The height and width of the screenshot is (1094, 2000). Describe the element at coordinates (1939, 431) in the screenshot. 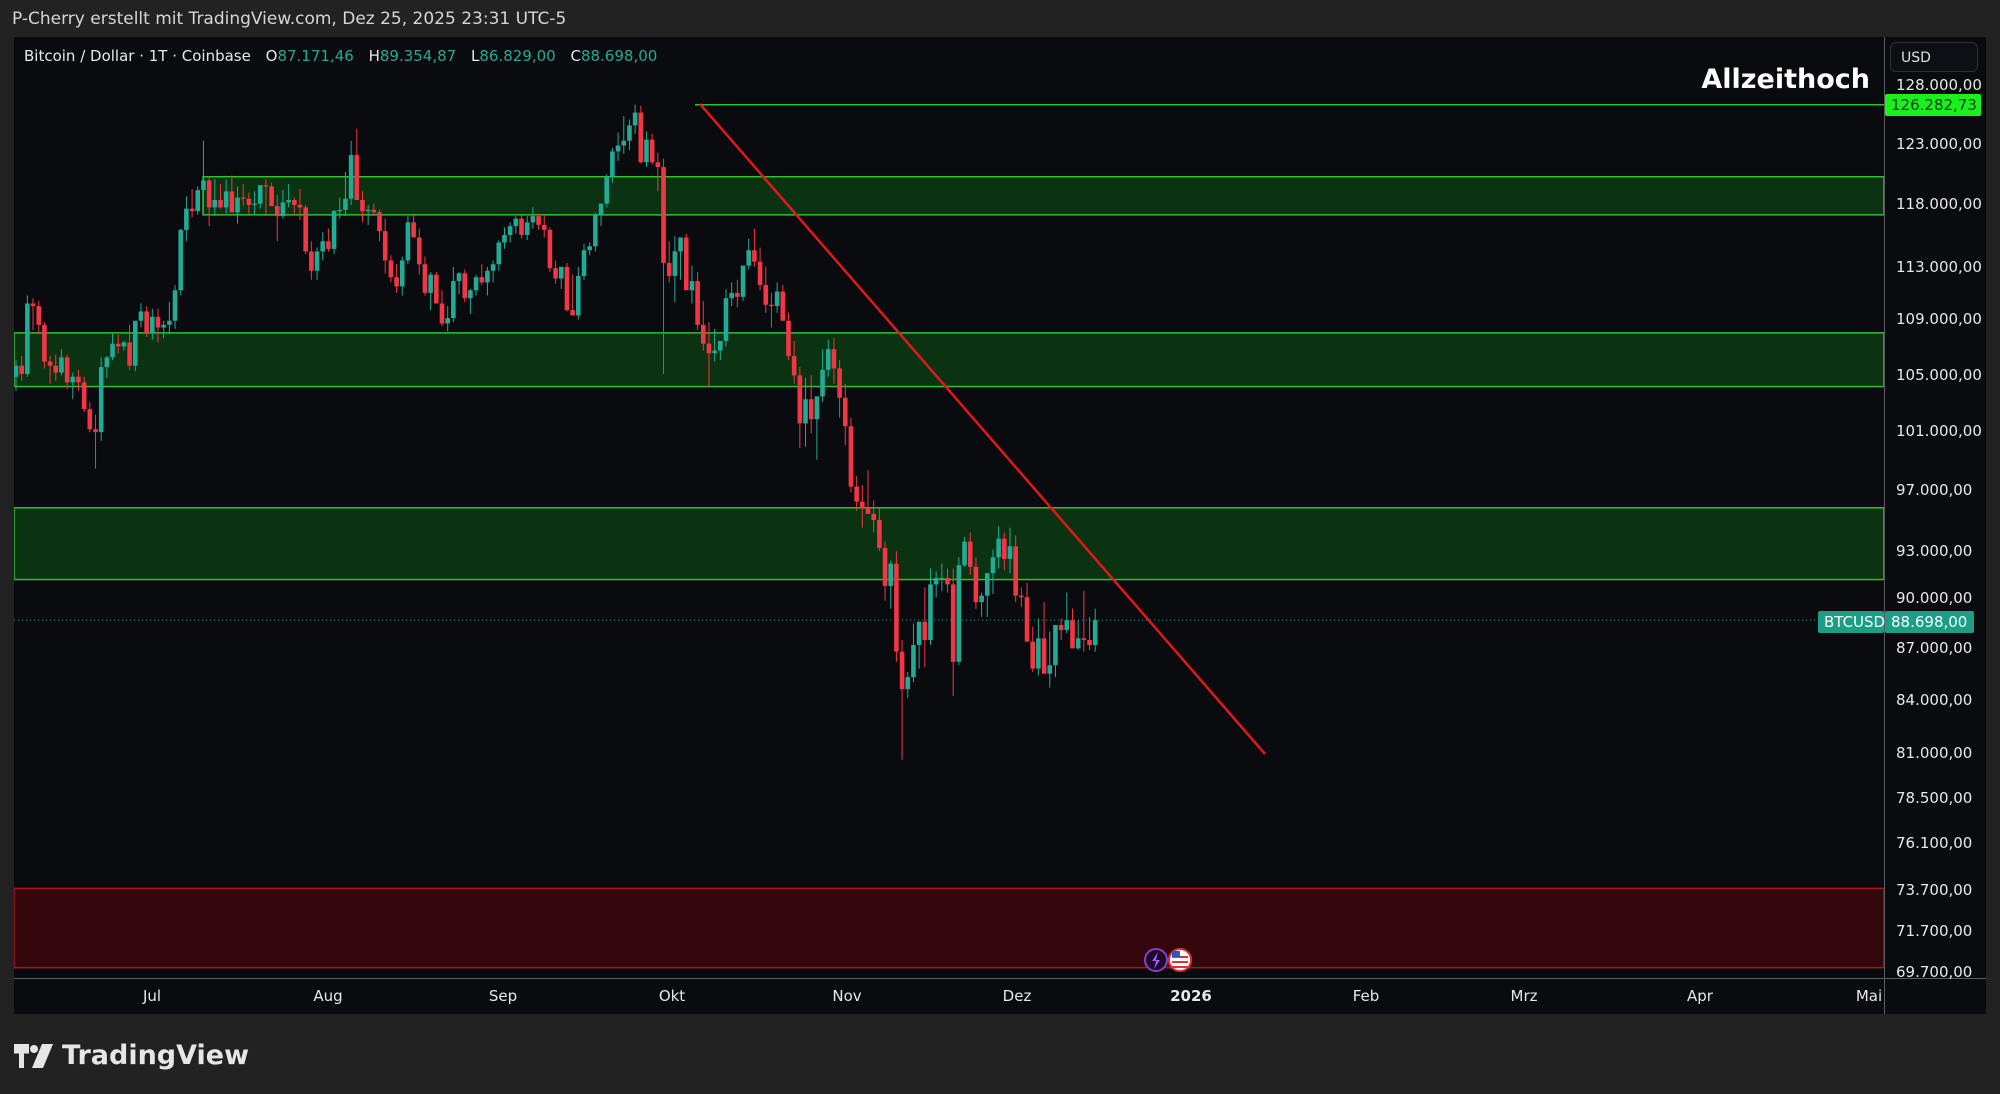

I see `price-axis-label: 101.000,00` at that location.